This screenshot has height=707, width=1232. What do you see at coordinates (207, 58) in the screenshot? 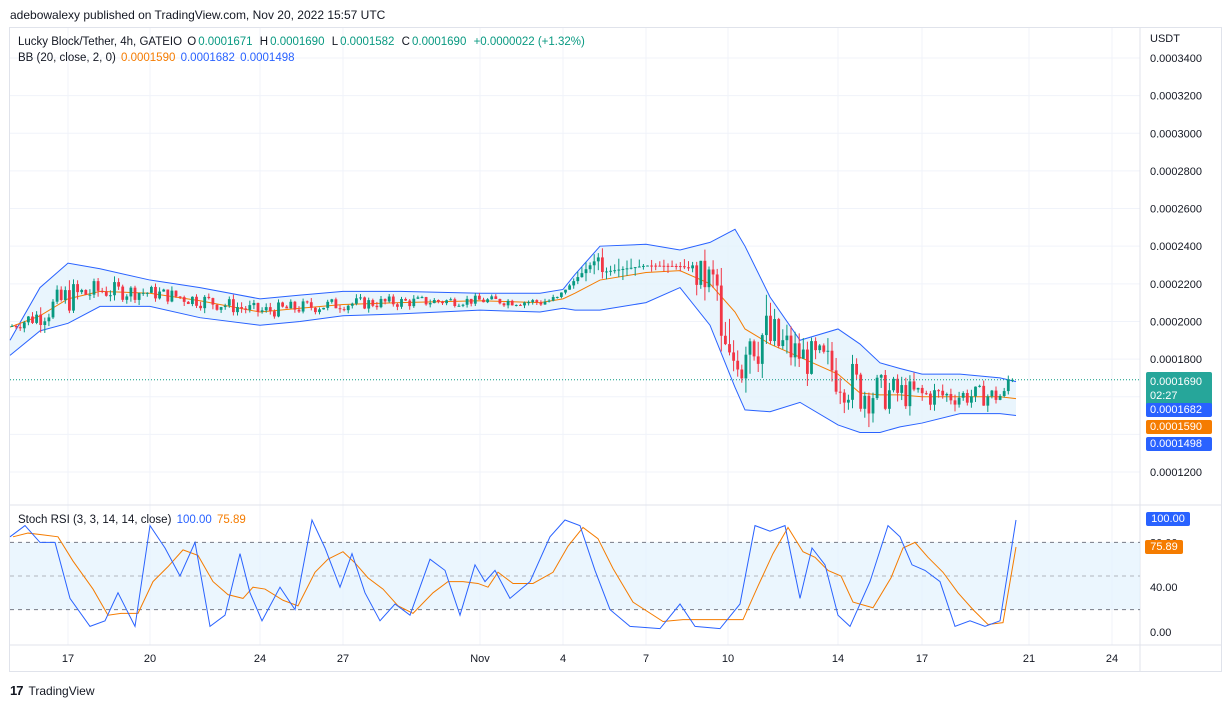
I see `bb-upper-value: 0.0001682` at bounding box center [207, 58].